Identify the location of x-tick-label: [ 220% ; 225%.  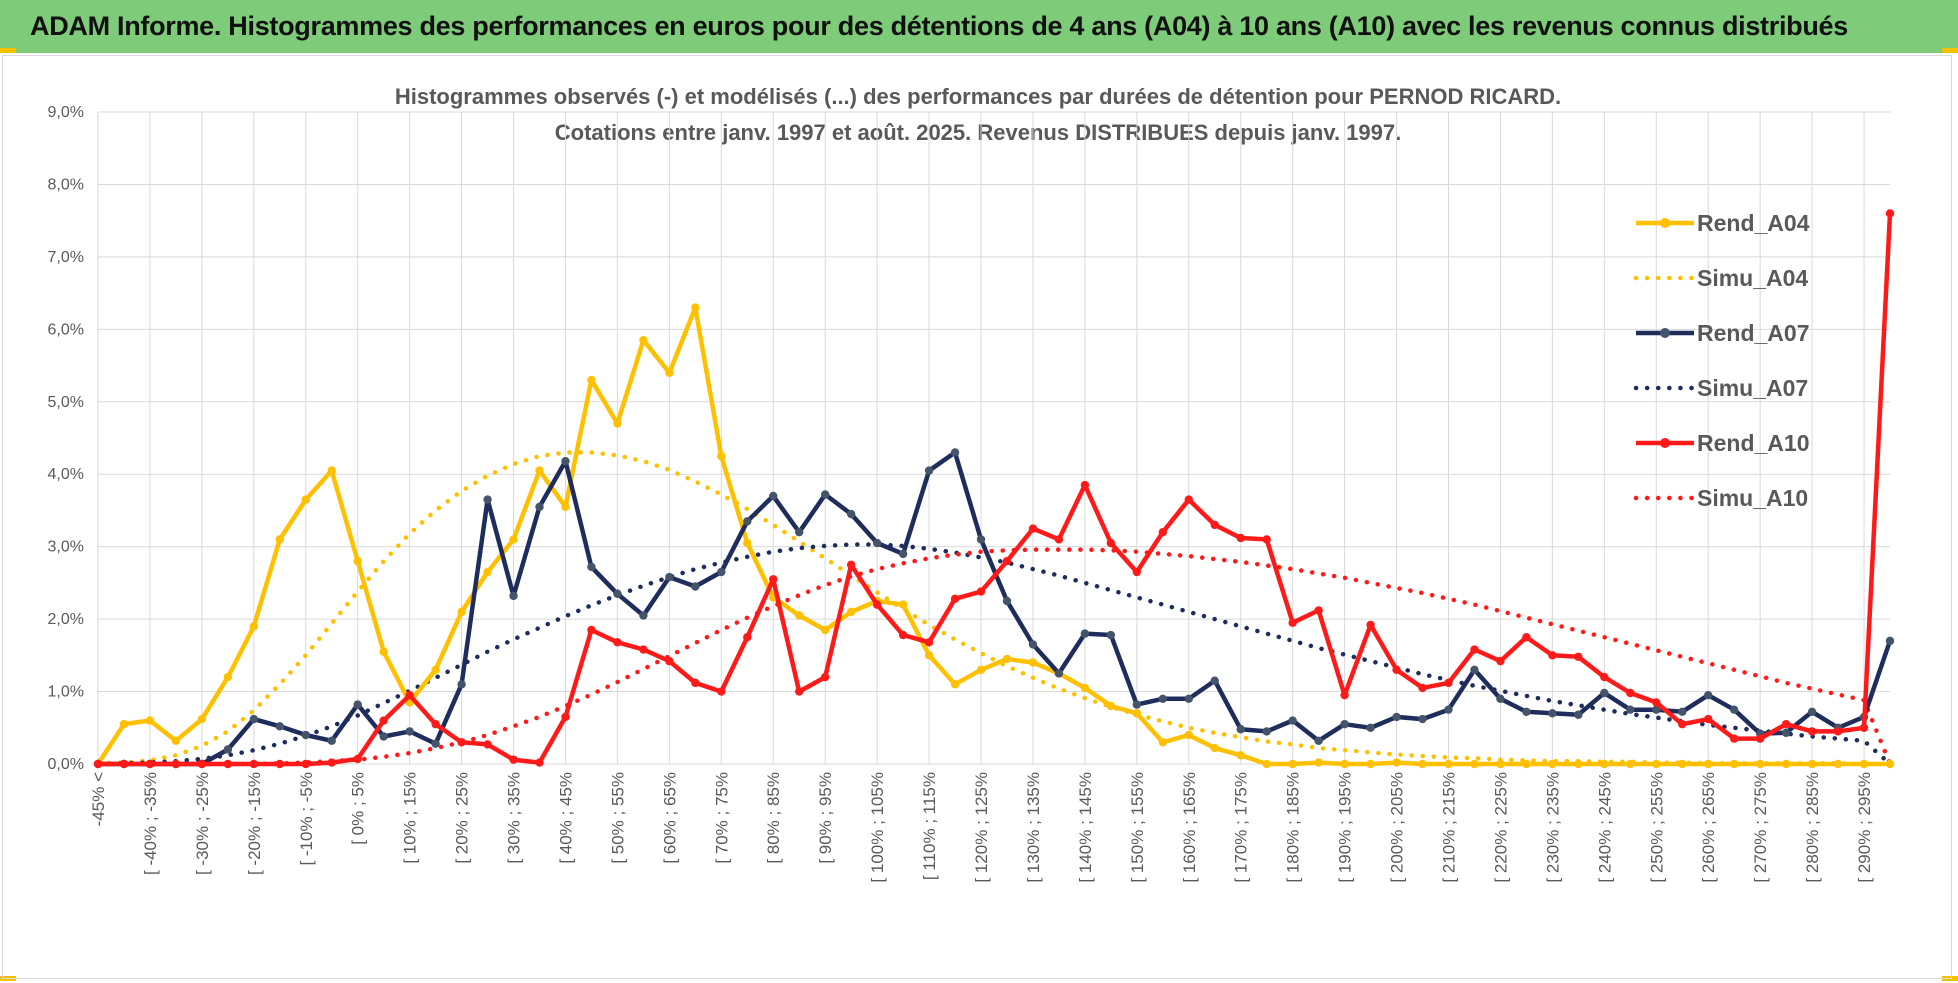
(1500, 827).